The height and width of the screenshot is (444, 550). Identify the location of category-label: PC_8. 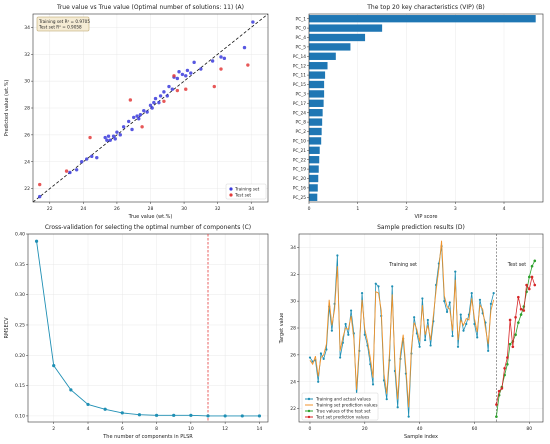
(301, 123).